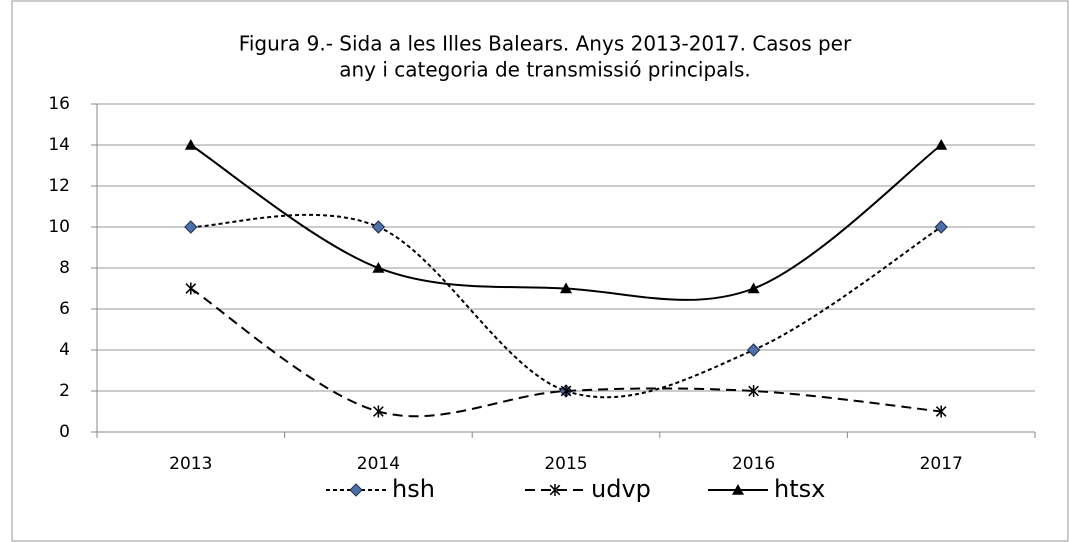 This screenshot has height=542, width=1069. I want to click on y-tick-label: 4, so click(64, 350).